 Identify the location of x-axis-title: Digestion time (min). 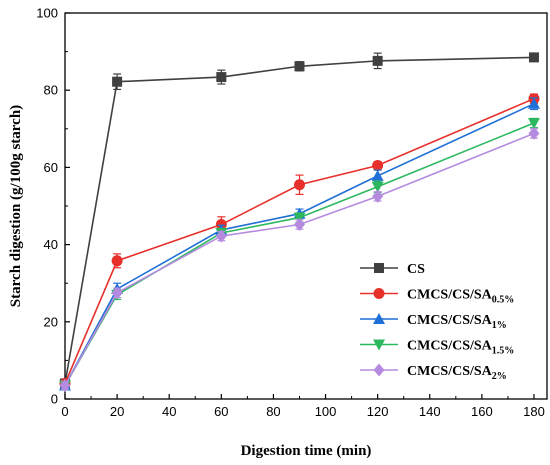
(306, 451).